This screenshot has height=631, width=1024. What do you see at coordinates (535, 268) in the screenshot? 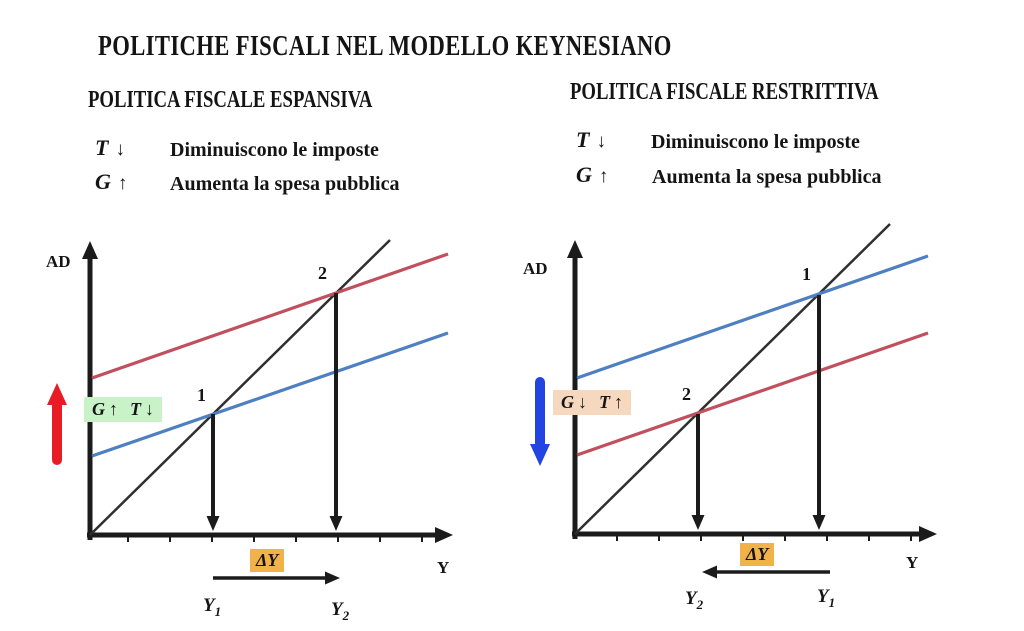
I see `right-y-axis-label: AD` at bounding box center [535, 268].